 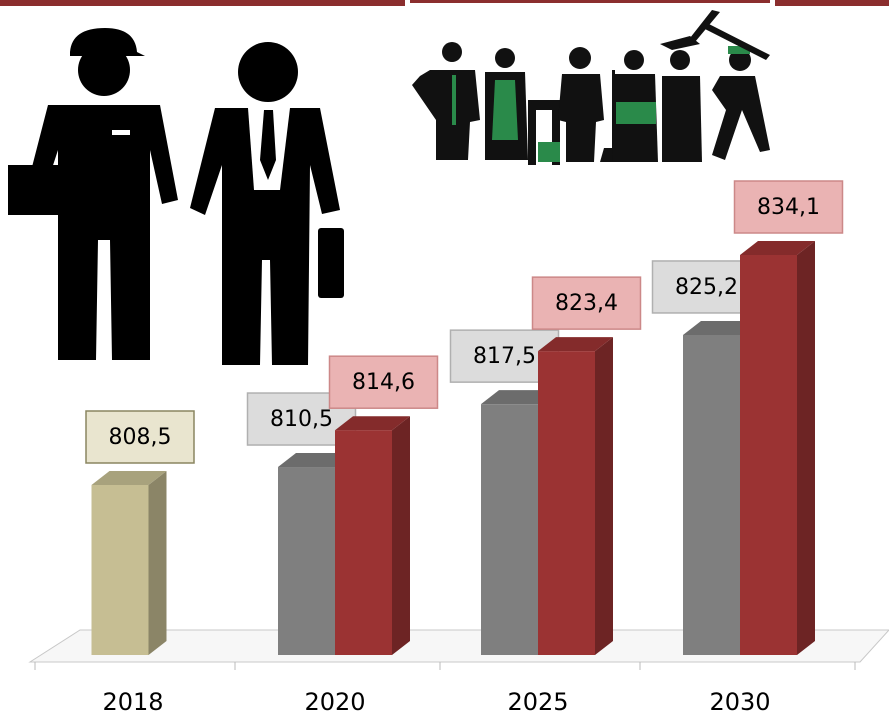 I want to click on icon-manager, so click(x=267, y=203).